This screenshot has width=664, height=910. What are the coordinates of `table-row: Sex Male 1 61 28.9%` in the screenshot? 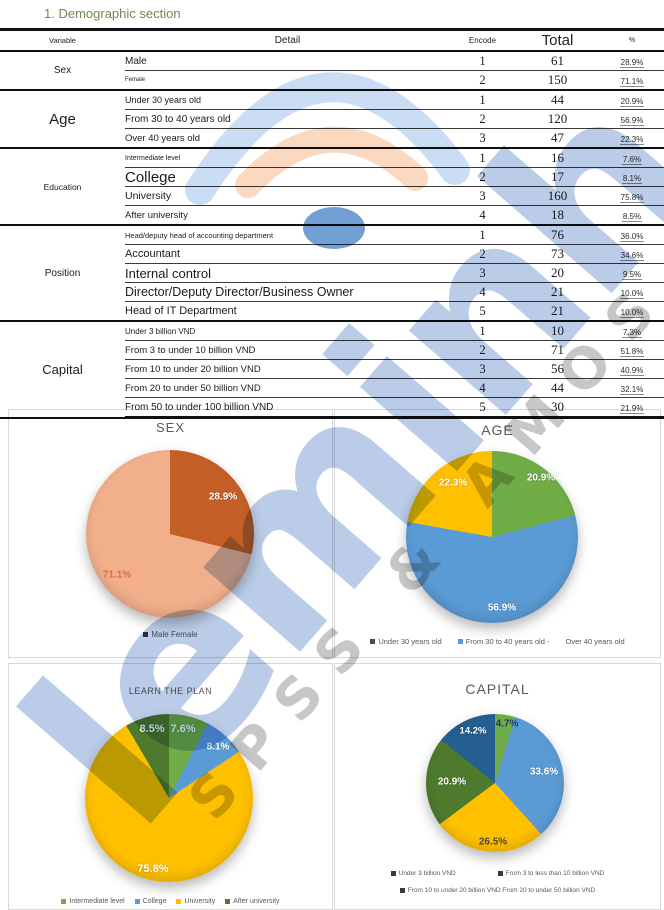 It's located at (332, 71).